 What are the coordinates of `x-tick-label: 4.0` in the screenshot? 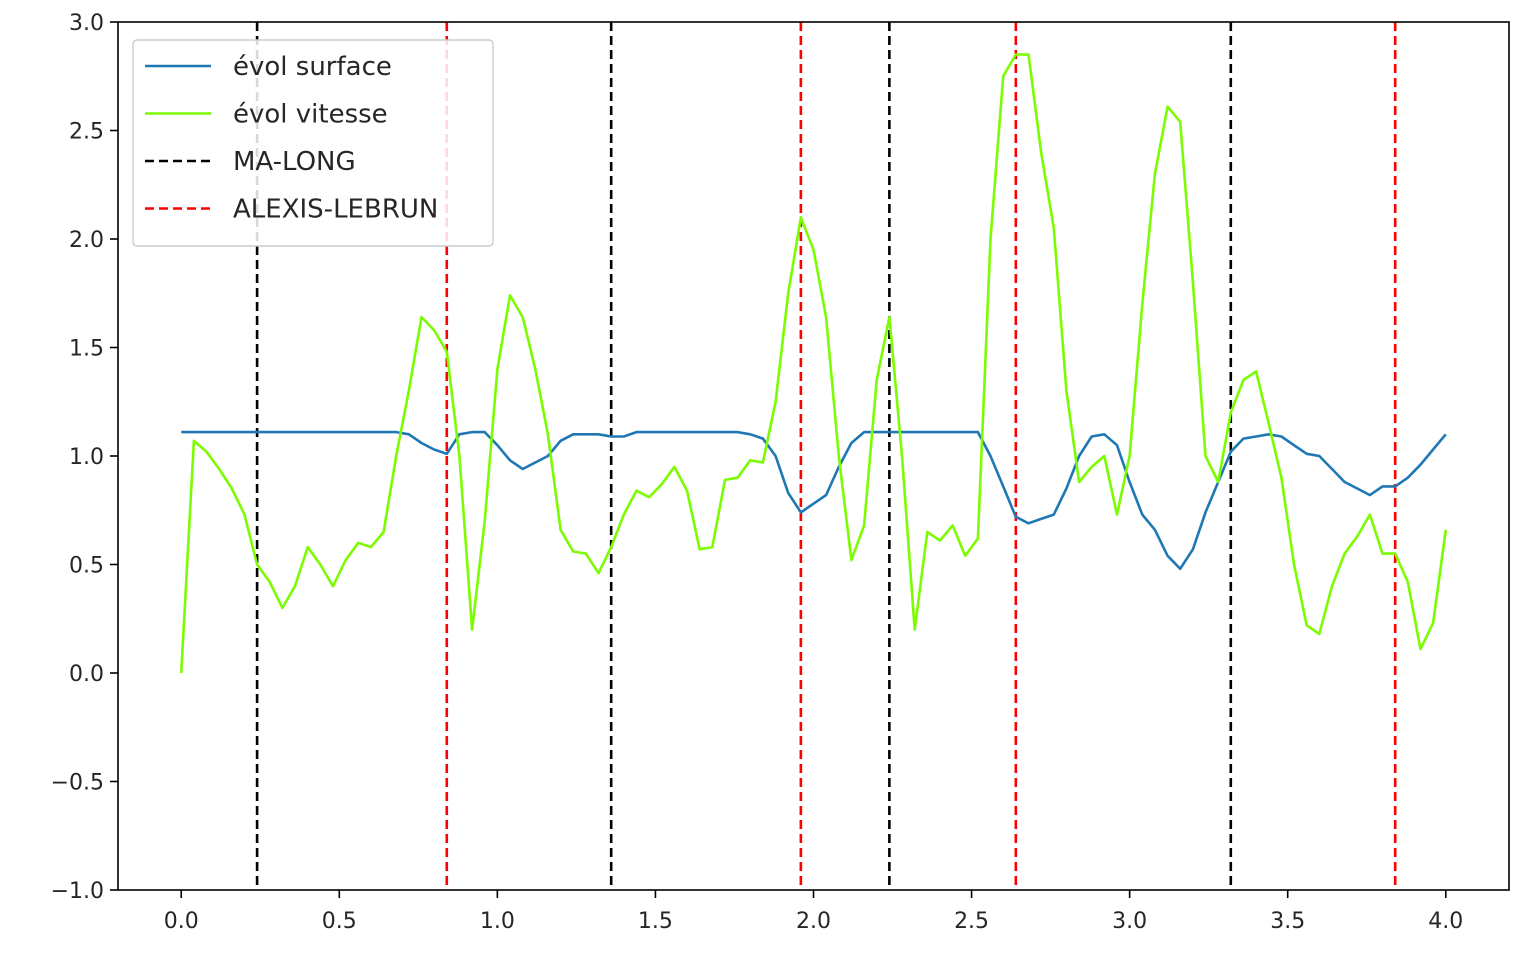 It's located at (1445, 921).